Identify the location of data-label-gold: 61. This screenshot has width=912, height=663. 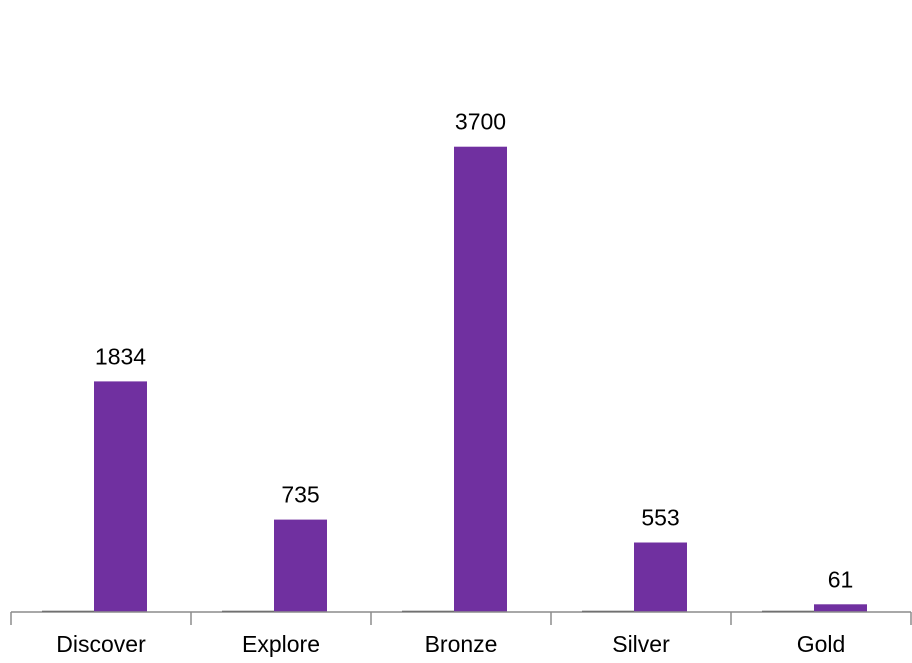
(841, 579).